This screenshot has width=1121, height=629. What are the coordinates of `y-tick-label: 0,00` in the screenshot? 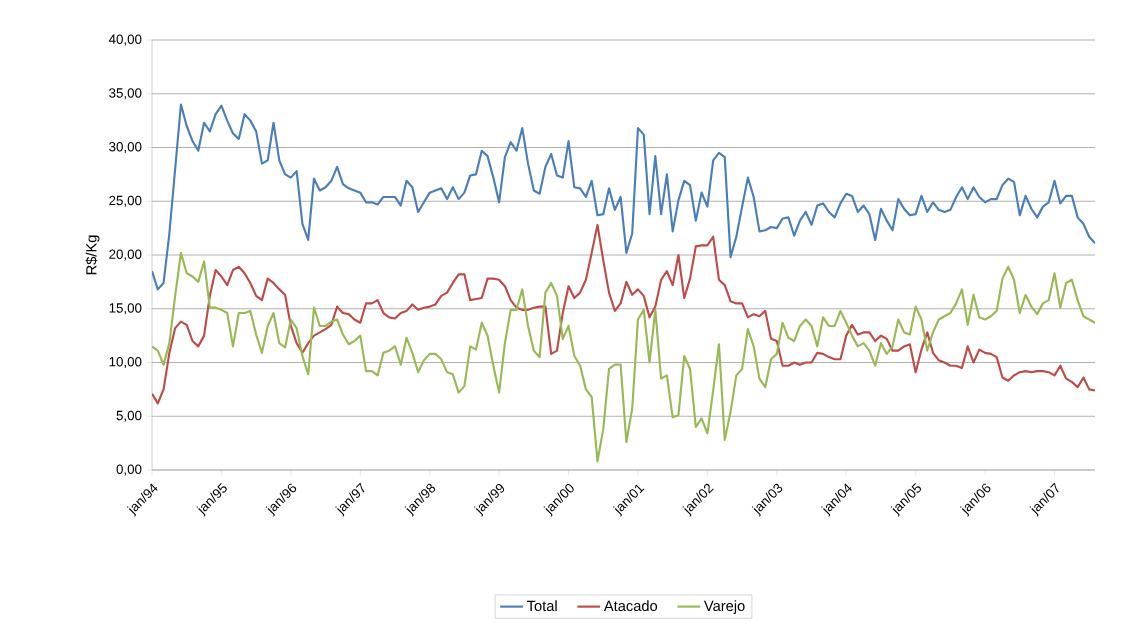 It's located at (129, 470).